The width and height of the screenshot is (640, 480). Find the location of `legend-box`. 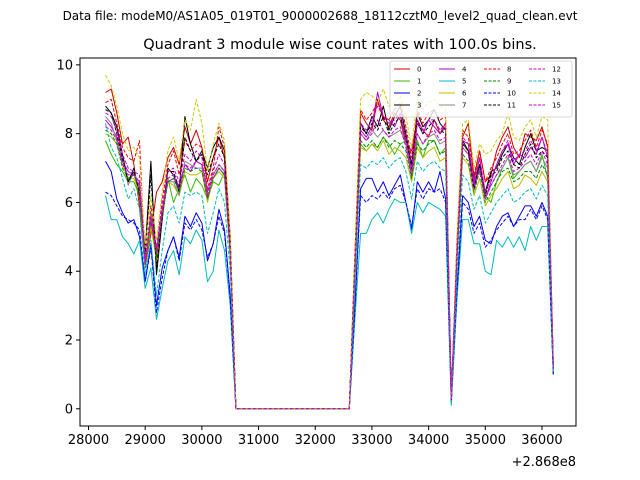

legend-box is located at coordinates (481, 89).